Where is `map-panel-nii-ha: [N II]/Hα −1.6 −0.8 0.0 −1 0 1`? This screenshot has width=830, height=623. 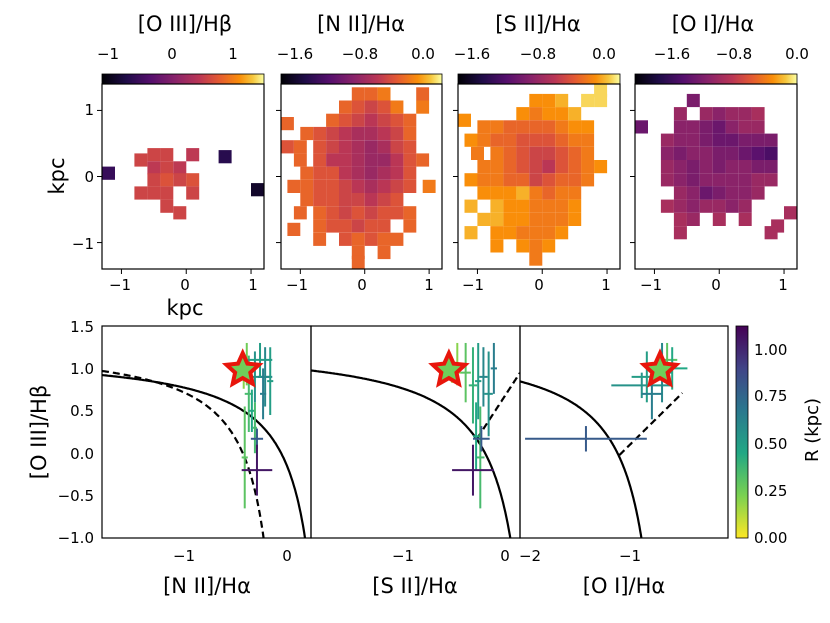
map-panel-nii-ha: [N II]/Hα −1.6 −0.8 0.0 −1 0 1 is located at coordinates (359, 153).